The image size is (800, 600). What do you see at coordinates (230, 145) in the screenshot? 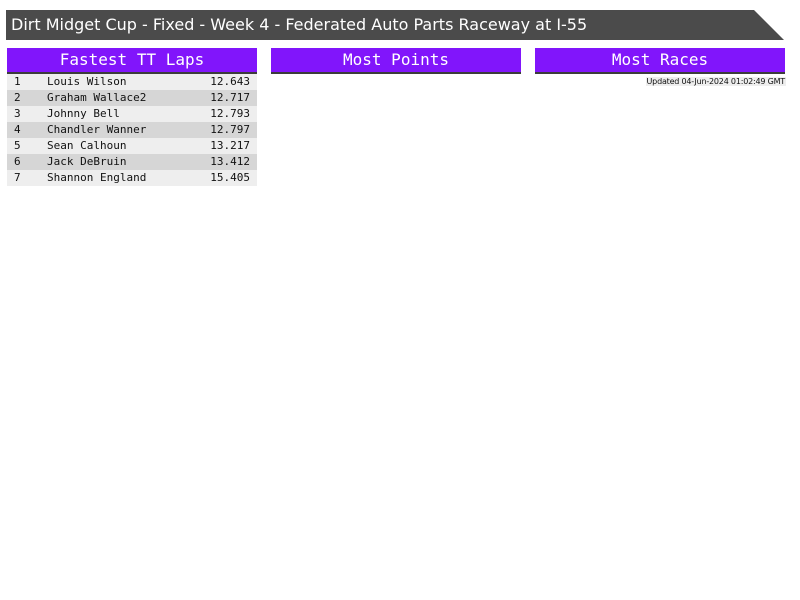
I see `lap-time: 13.217` at bounding box center [230, 145].